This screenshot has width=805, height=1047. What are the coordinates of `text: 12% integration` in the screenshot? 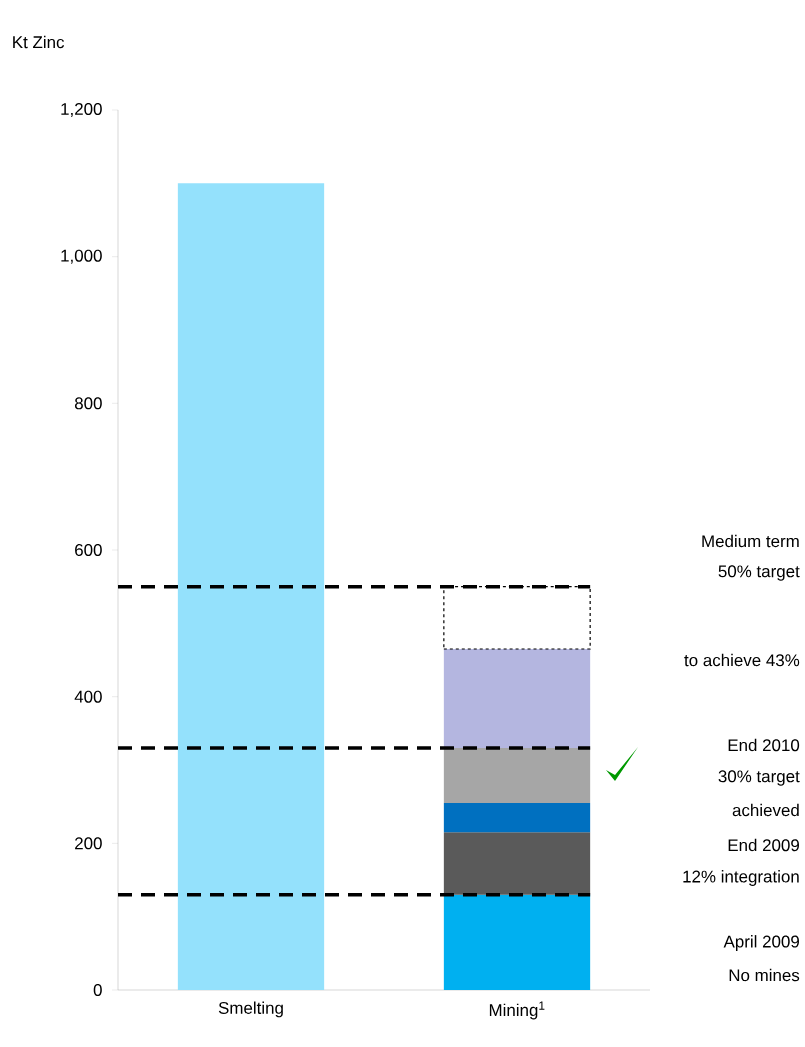 It's located at (741, 878).